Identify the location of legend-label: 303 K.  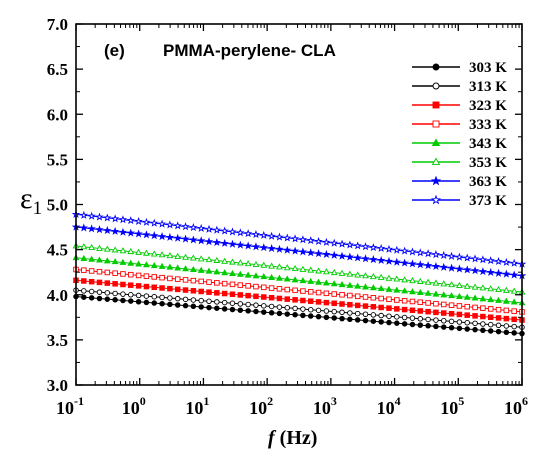
(488, 68).